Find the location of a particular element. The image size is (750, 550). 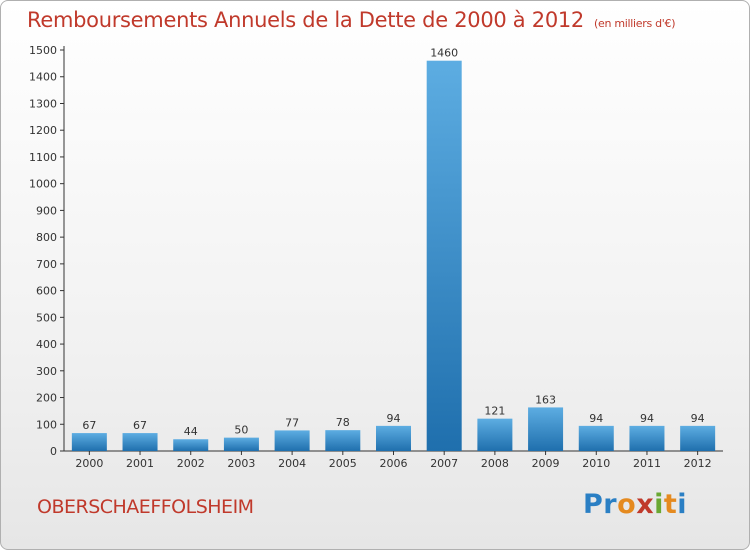

bar-2011 is located at coordinates (647, 438).